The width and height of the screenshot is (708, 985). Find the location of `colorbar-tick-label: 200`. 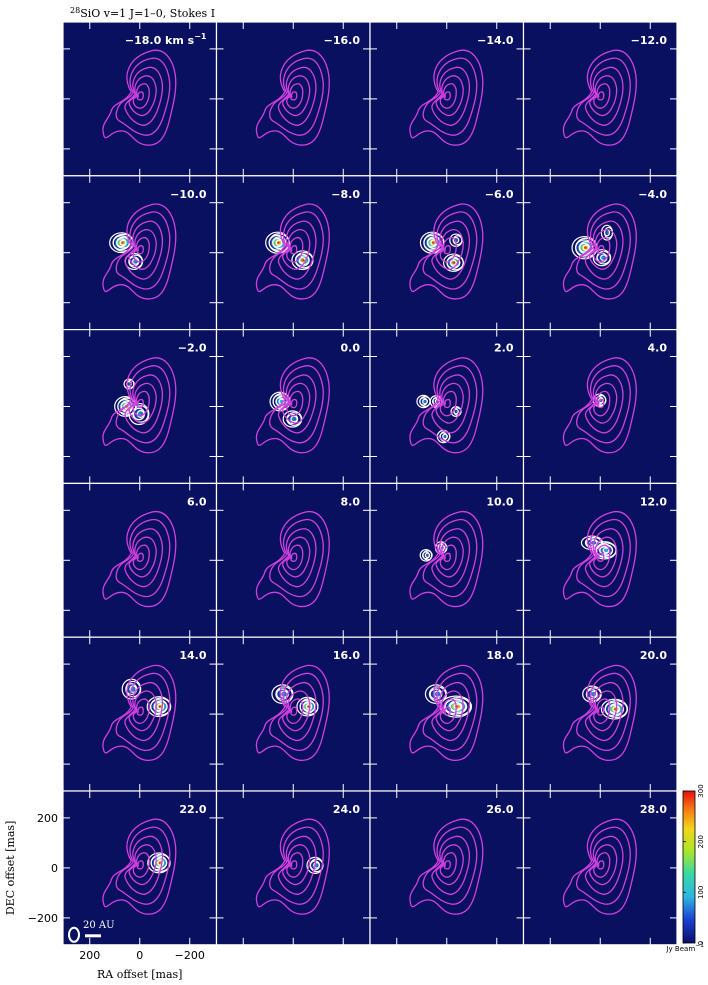

colorbar-tick-label: 200 is located at coordinates (701, 841).